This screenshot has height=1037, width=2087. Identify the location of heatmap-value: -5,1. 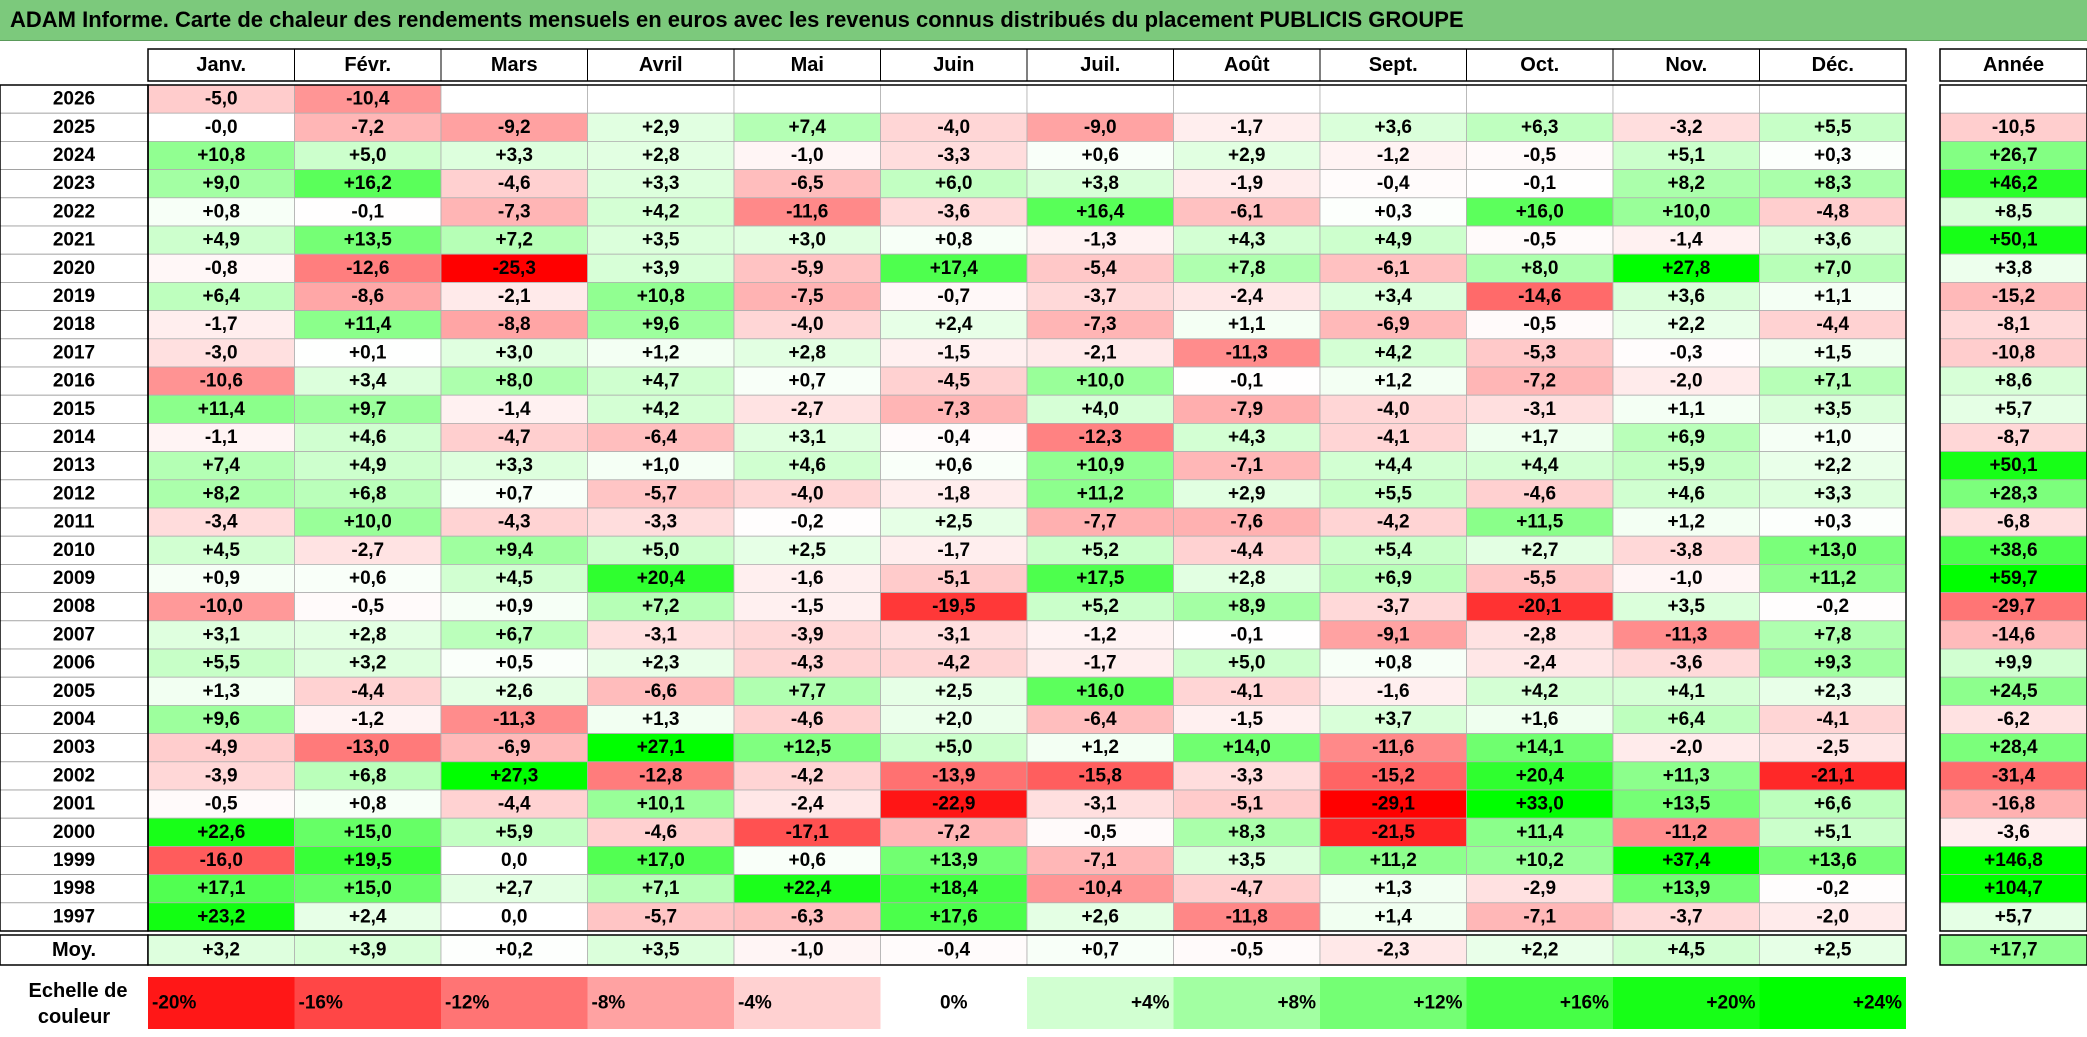
(953, 578).